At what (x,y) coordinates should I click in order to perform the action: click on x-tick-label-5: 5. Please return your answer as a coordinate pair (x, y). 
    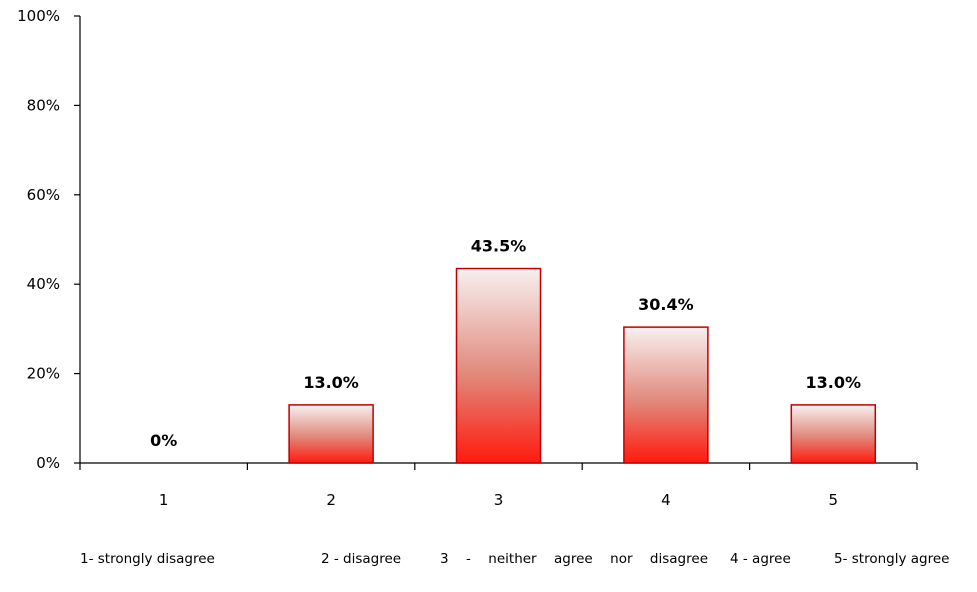
    Looking at the image, I should click on (834, 500).